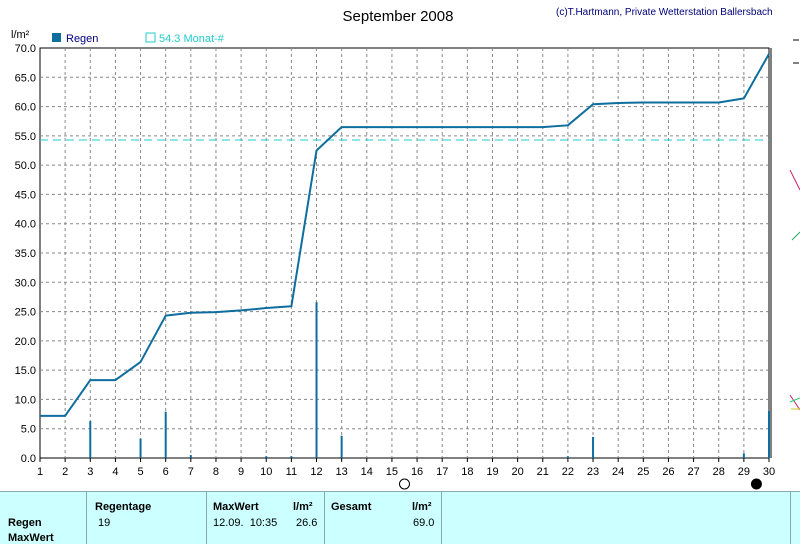 The image size is (800, 544). I want to click on x-tick-label: 19, so click(492, 472).